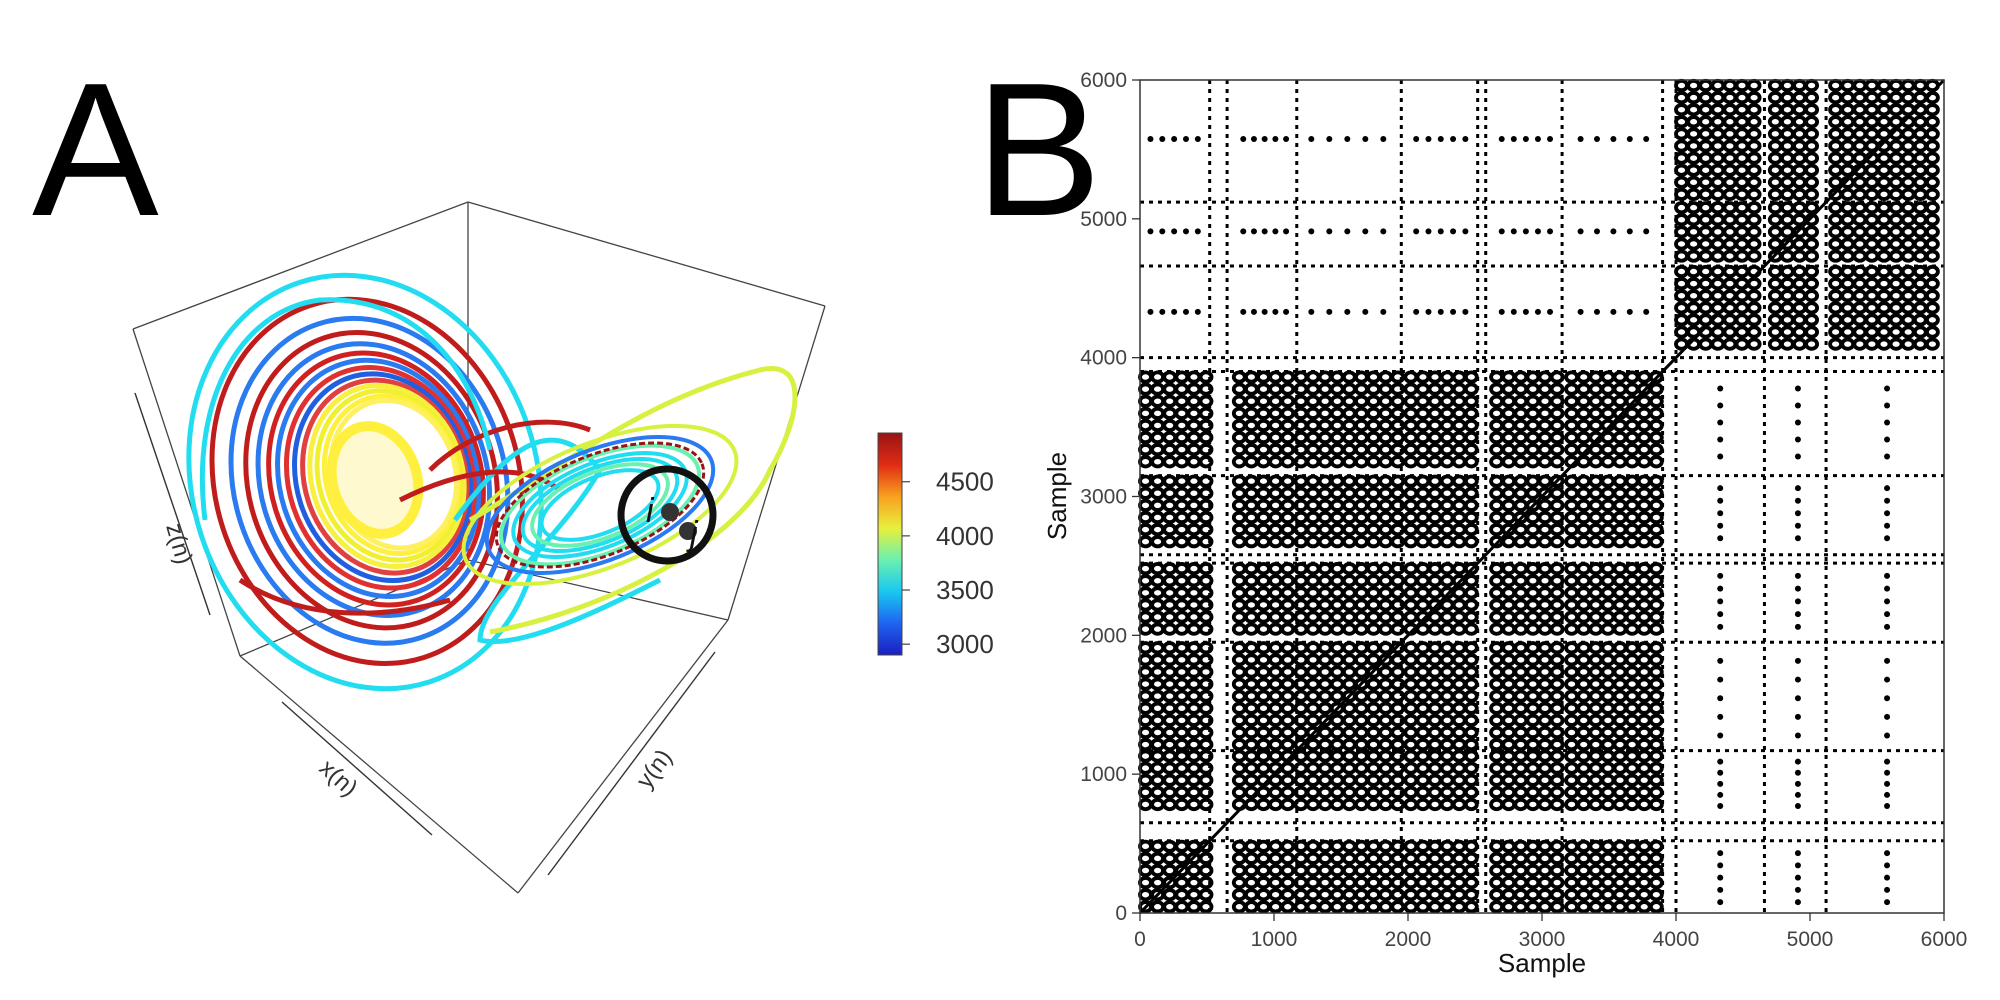  What do you see at coordinates (1140, 939) in the screenshot?
I see `x-tick-label: 0` at bounding box center [1140, 939].